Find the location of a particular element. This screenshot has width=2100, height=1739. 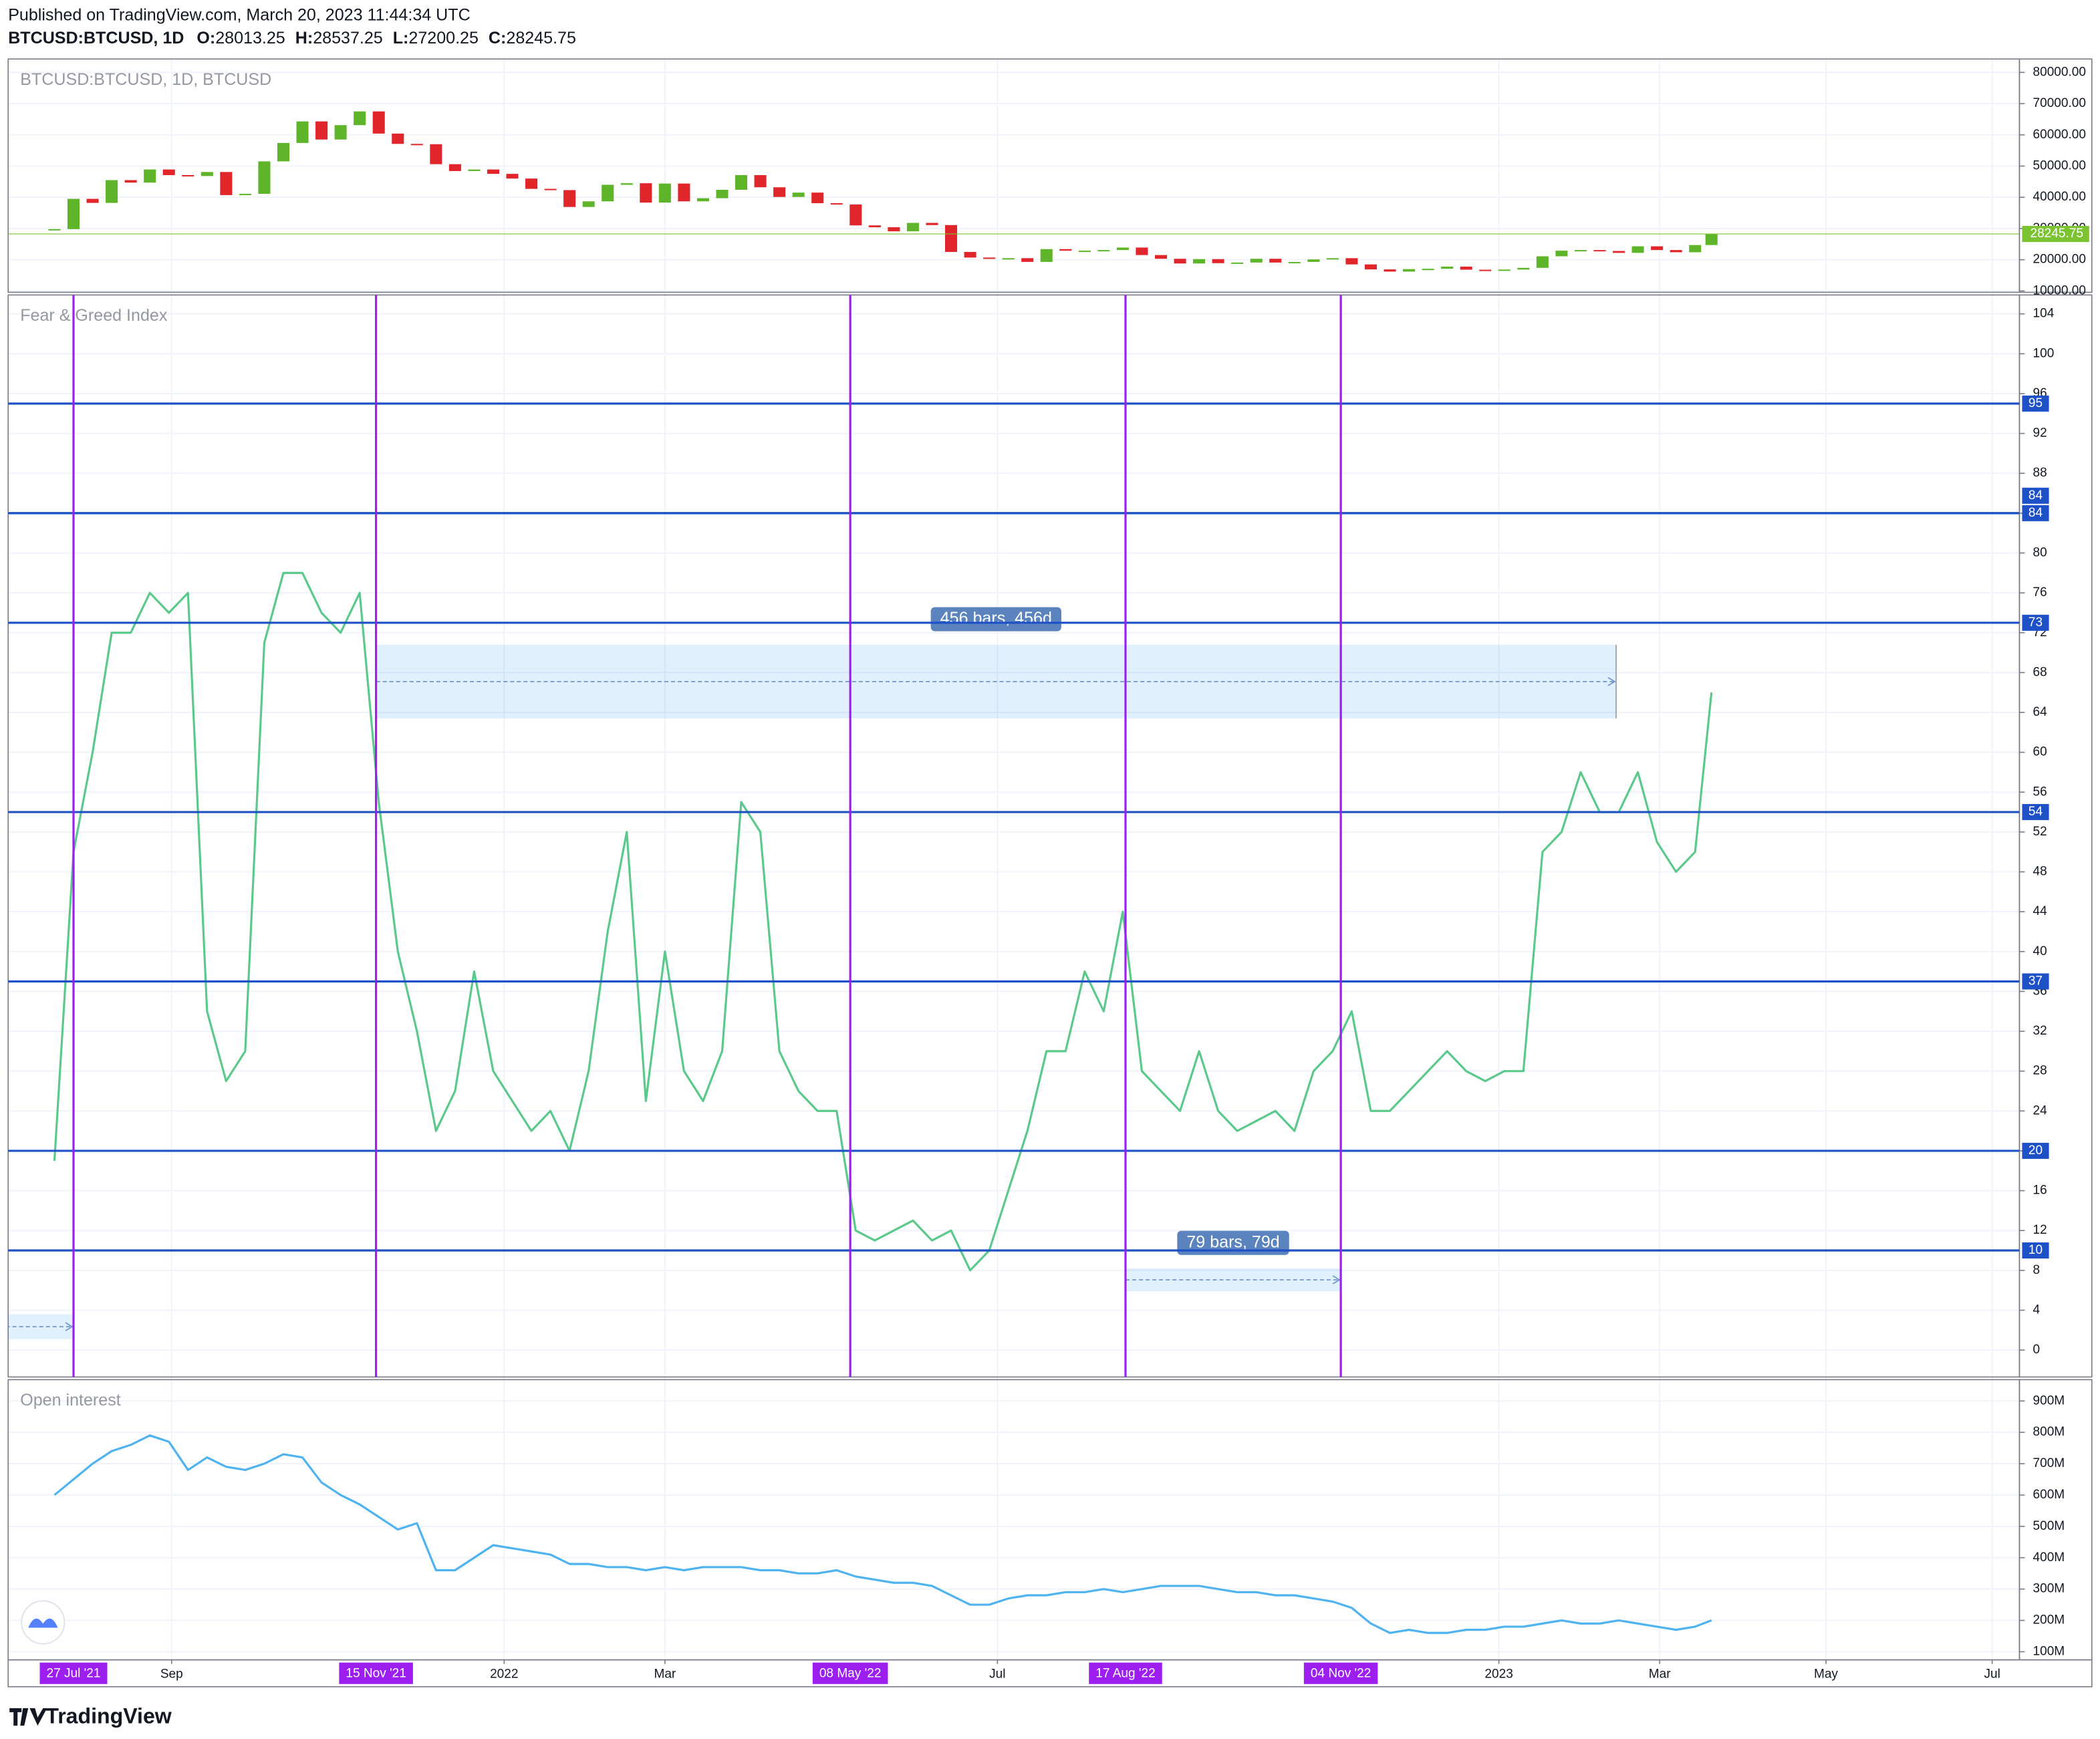

series-line is located at coordinates (882, 1534).